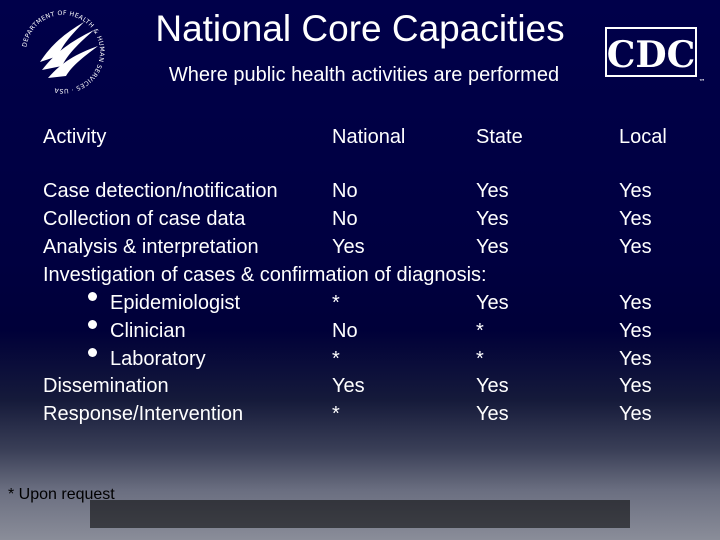  Describe the element at coordinates (360, 362) in the screenshot. I see `table-row: Laboratory * * Yes` at that location.